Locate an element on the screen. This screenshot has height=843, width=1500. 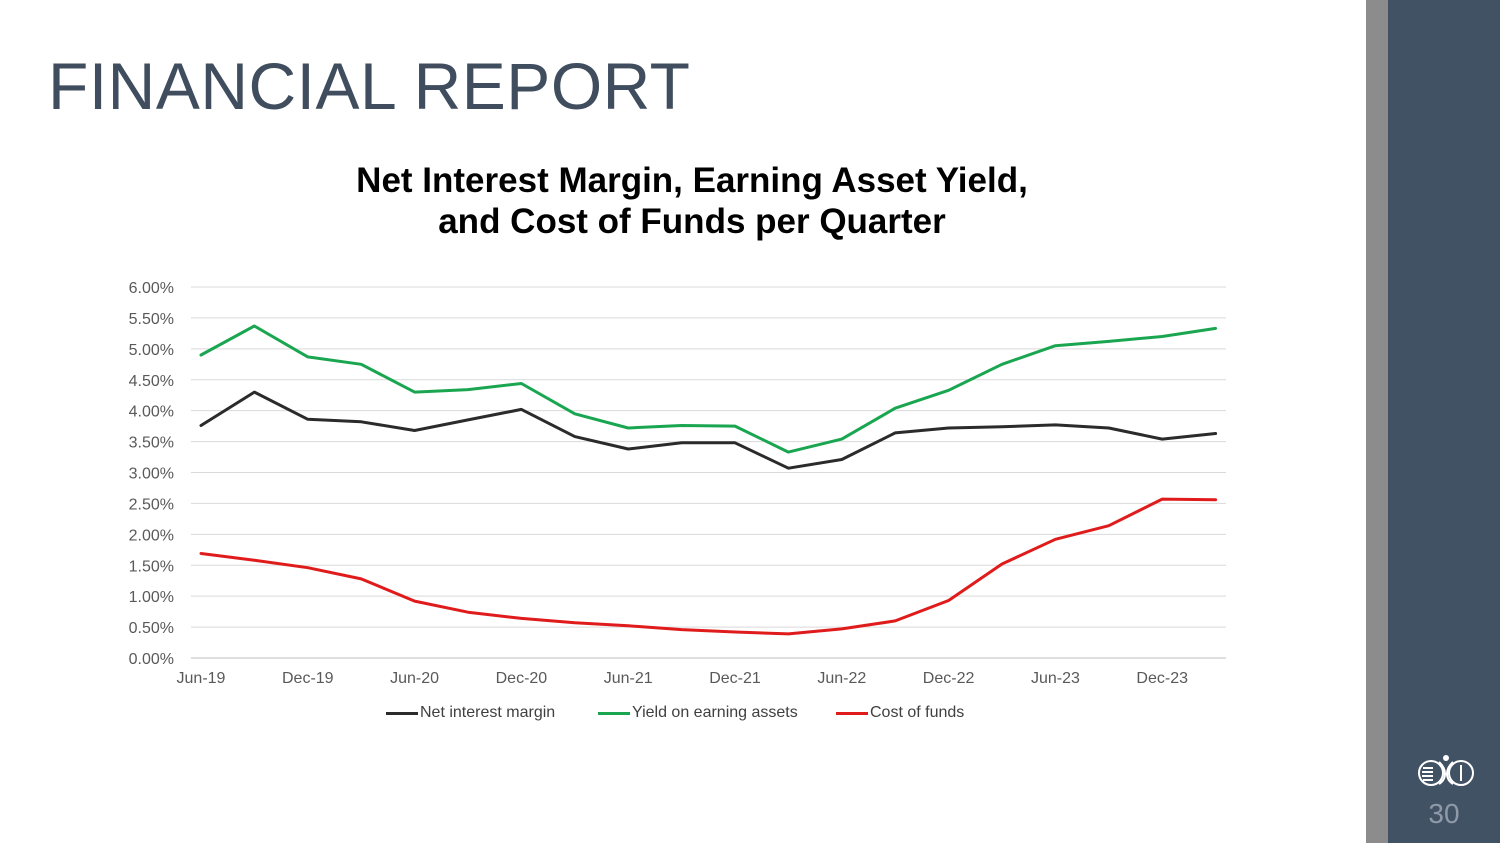
x-tick-label: Dec-23 is located at coordinates (1162, 678).